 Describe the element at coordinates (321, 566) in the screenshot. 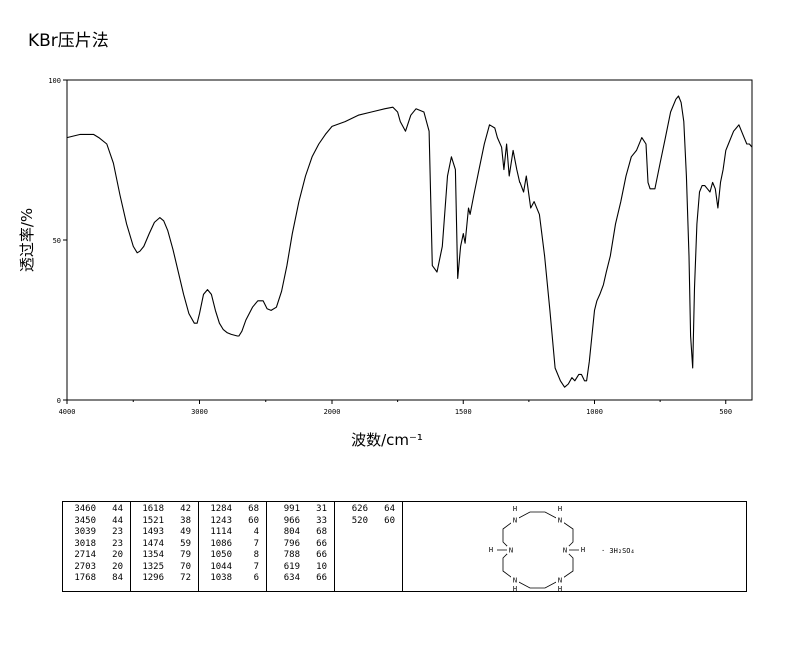

I see `peak-transmittance: 10` at that location.